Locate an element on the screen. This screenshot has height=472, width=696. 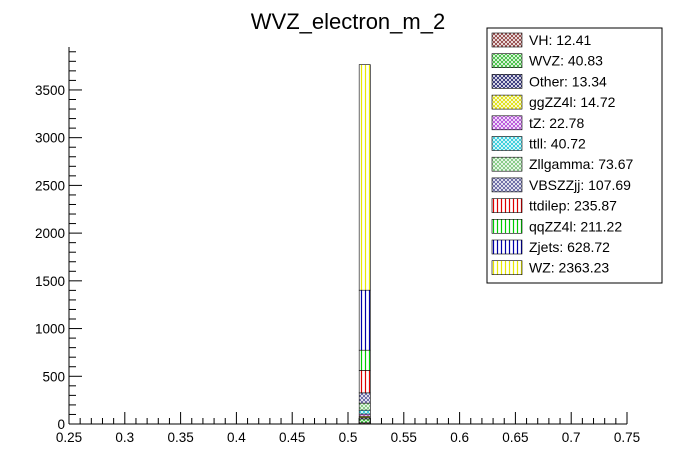
x-tick-label: 0.75 is located at coordinates (627, 437).